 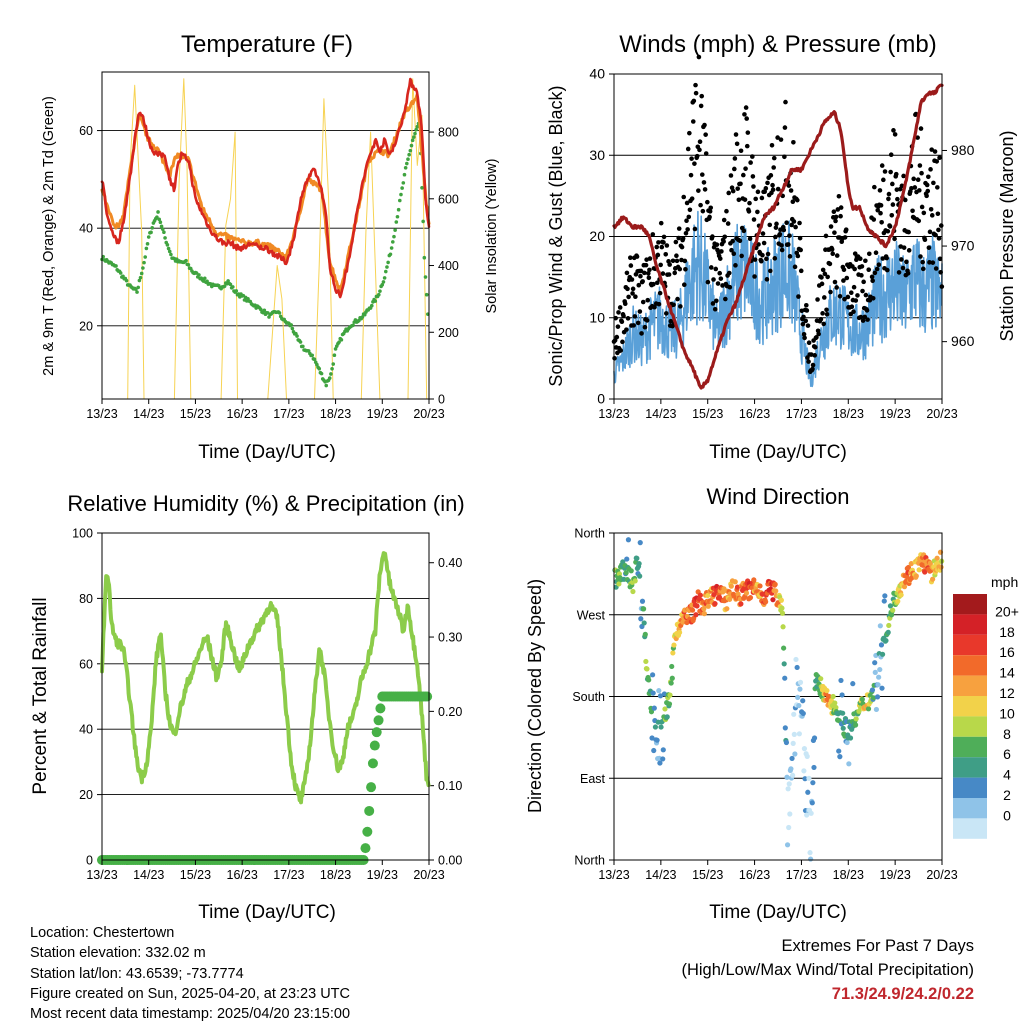 What do you see at coordinates (335, 414) in the screenshot?
I see `temperature-x-tick-label: 18/23` at bounding box center [335, 414].